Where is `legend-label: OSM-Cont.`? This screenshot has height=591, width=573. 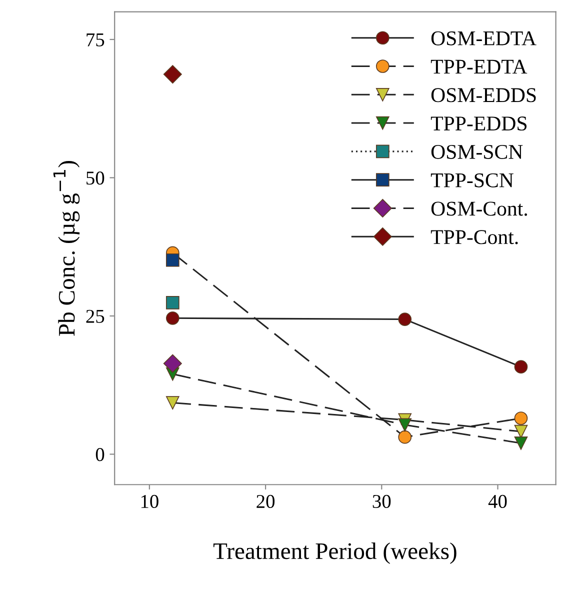 legend-label: OSM-Cont. is located at coordinates (479, 209).